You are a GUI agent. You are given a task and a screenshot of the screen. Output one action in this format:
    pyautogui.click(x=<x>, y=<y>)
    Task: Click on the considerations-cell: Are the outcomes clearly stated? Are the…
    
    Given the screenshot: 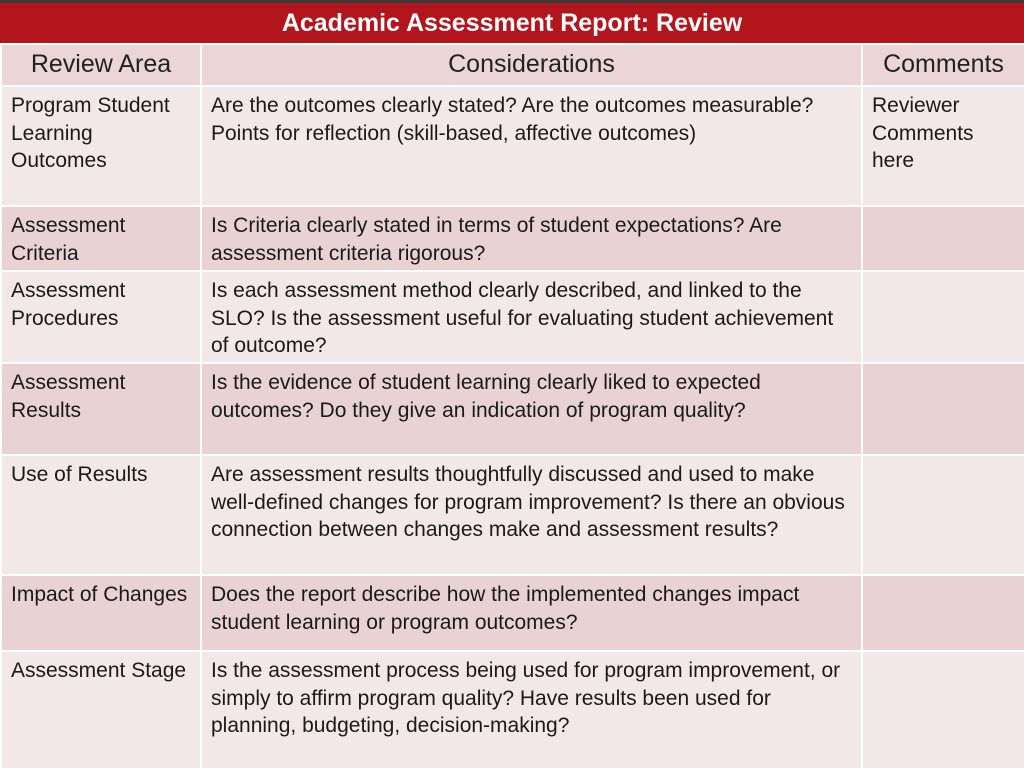 What is the action you would take?
    pyautogui.click(x=531, y=146)
    